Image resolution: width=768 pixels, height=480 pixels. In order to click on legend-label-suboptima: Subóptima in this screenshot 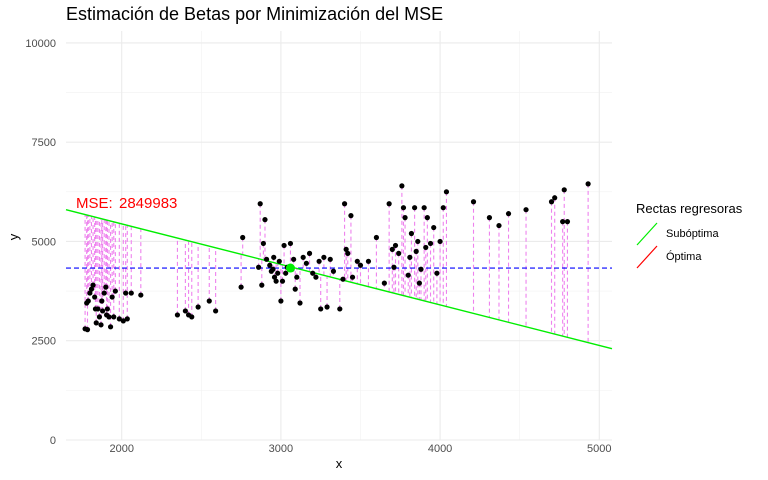, I will do `click(692, 234)`.